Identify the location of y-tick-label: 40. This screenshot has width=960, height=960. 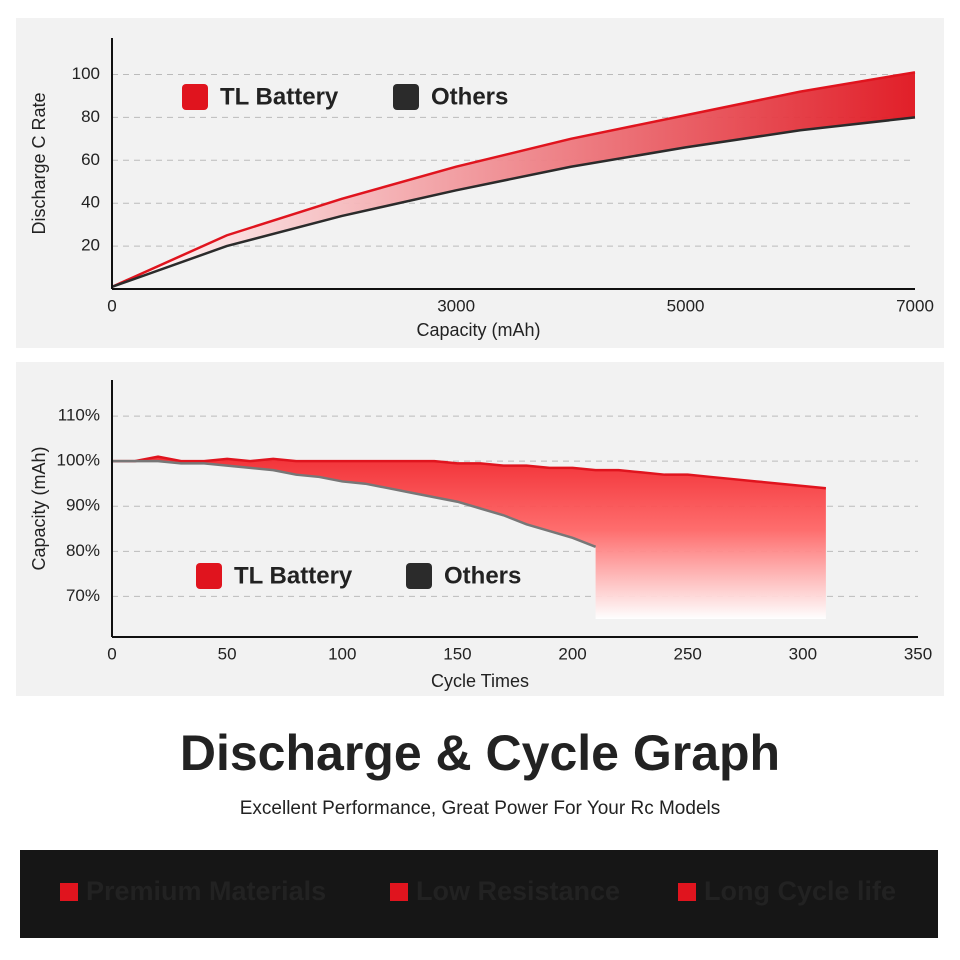
(90, 202).